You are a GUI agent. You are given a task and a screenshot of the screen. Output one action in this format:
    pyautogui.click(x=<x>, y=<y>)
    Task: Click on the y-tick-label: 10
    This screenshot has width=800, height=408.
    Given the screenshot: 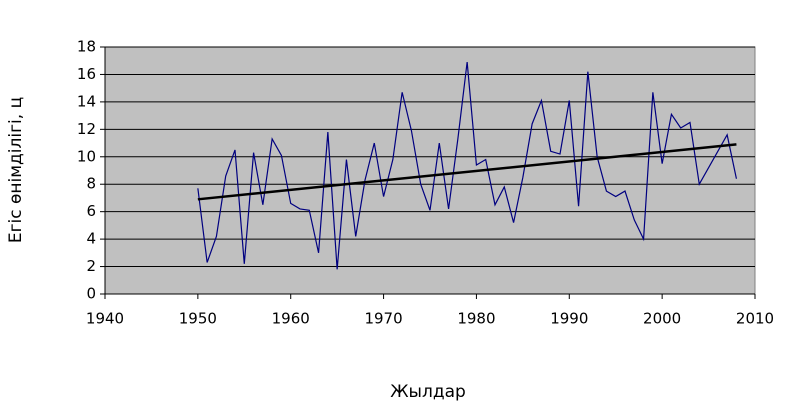 What is the action you would take?
    pyautogui.click(x=86, y=156)
    